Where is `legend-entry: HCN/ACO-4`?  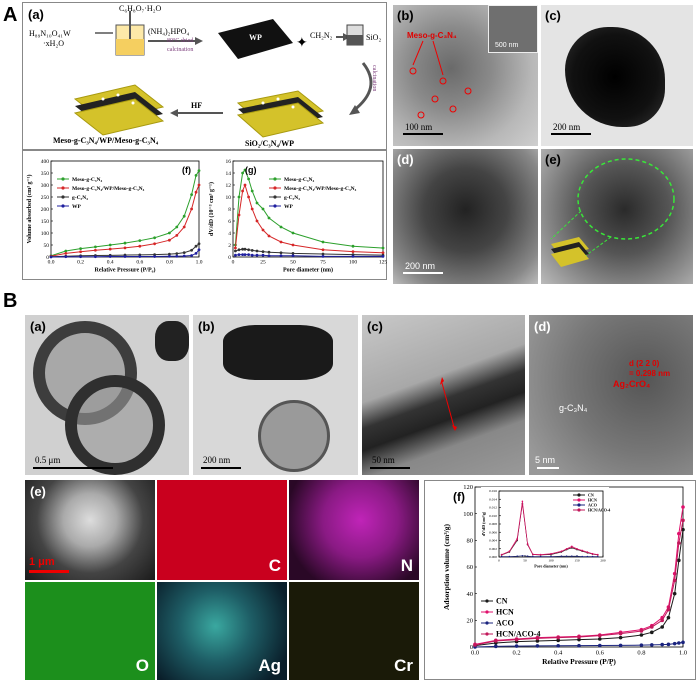 legend-entry: HCN/ACO-4 is located at coordinates (599, 509).